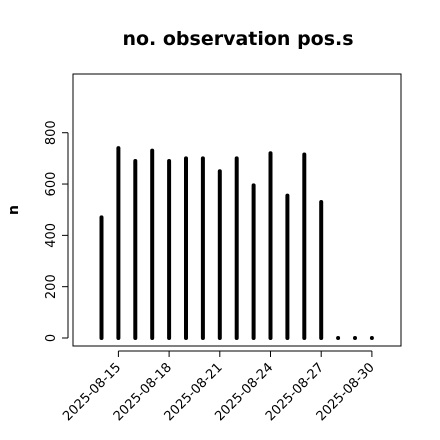  I want to click on y-tick-label: 0, so click(51, 338).